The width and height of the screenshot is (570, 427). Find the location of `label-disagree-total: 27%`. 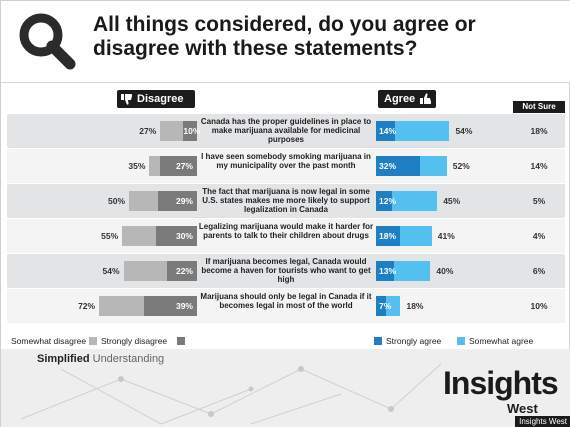

label-disagree-total: 27% is located at coordinates (148, 131).